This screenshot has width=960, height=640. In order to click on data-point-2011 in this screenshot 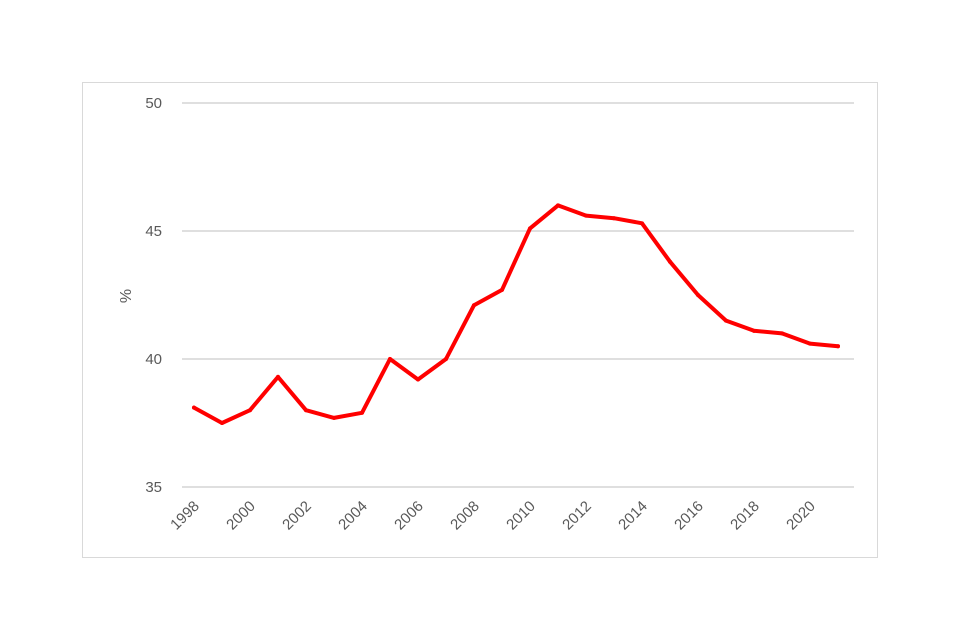, I will do `click(558, 205)`.